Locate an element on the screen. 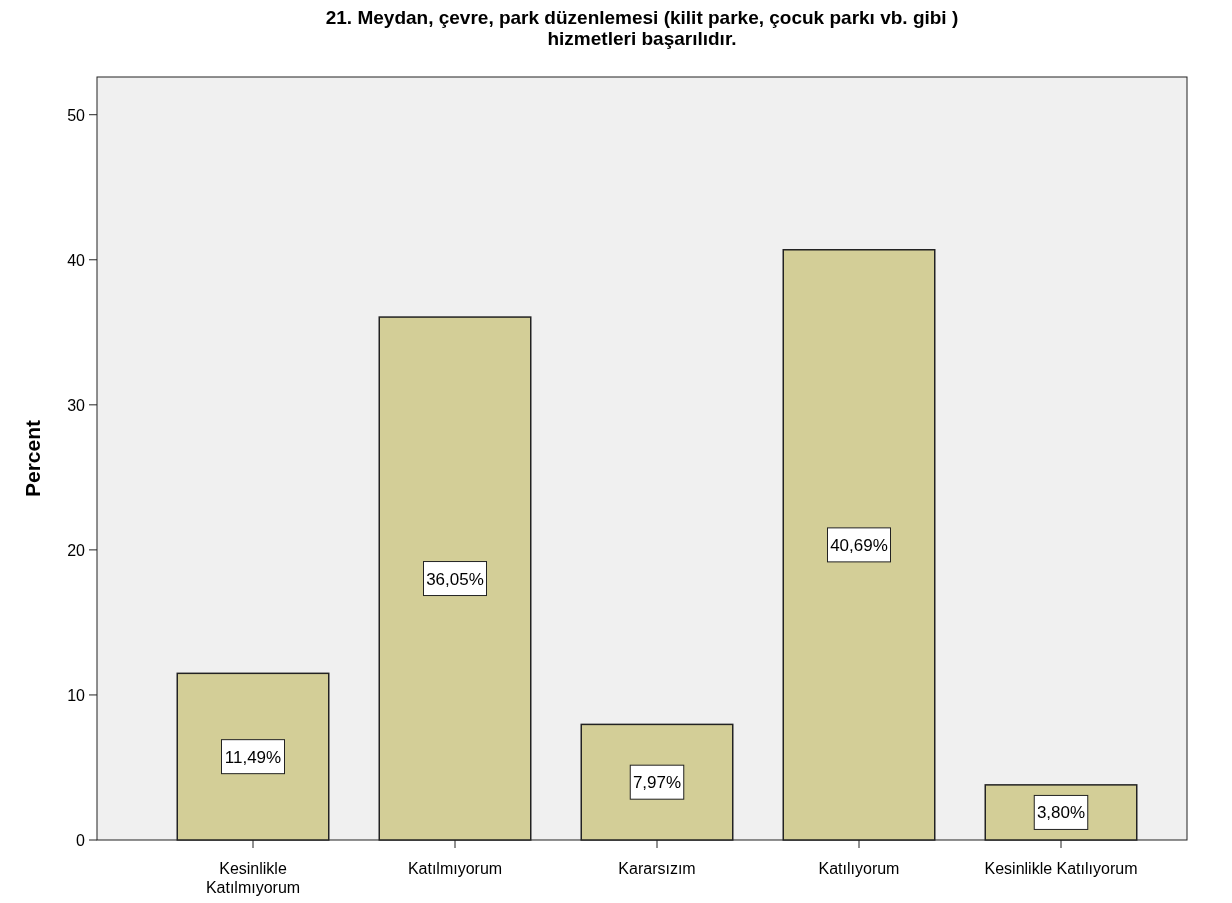 This screenshot has height=903, width=1232. data-label: 3,80% is located at coordinates (1061, 813).